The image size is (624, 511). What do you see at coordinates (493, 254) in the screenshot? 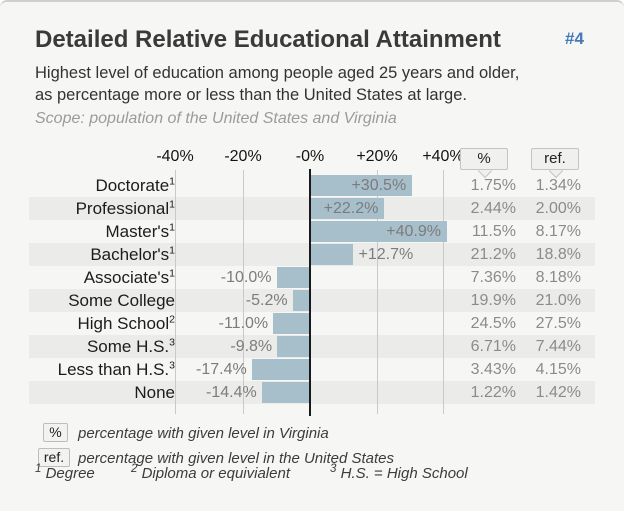
I see `pct-value: 21.2%` at bounding box center [493, 254].